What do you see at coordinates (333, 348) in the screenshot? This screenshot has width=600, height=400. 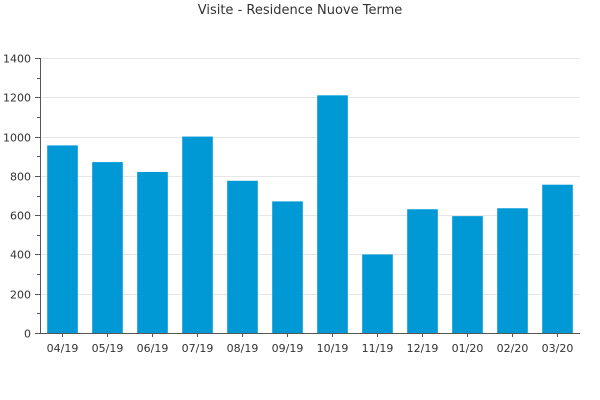 I see `x-tick-label: 10/19` at bounding box center [333, 348].